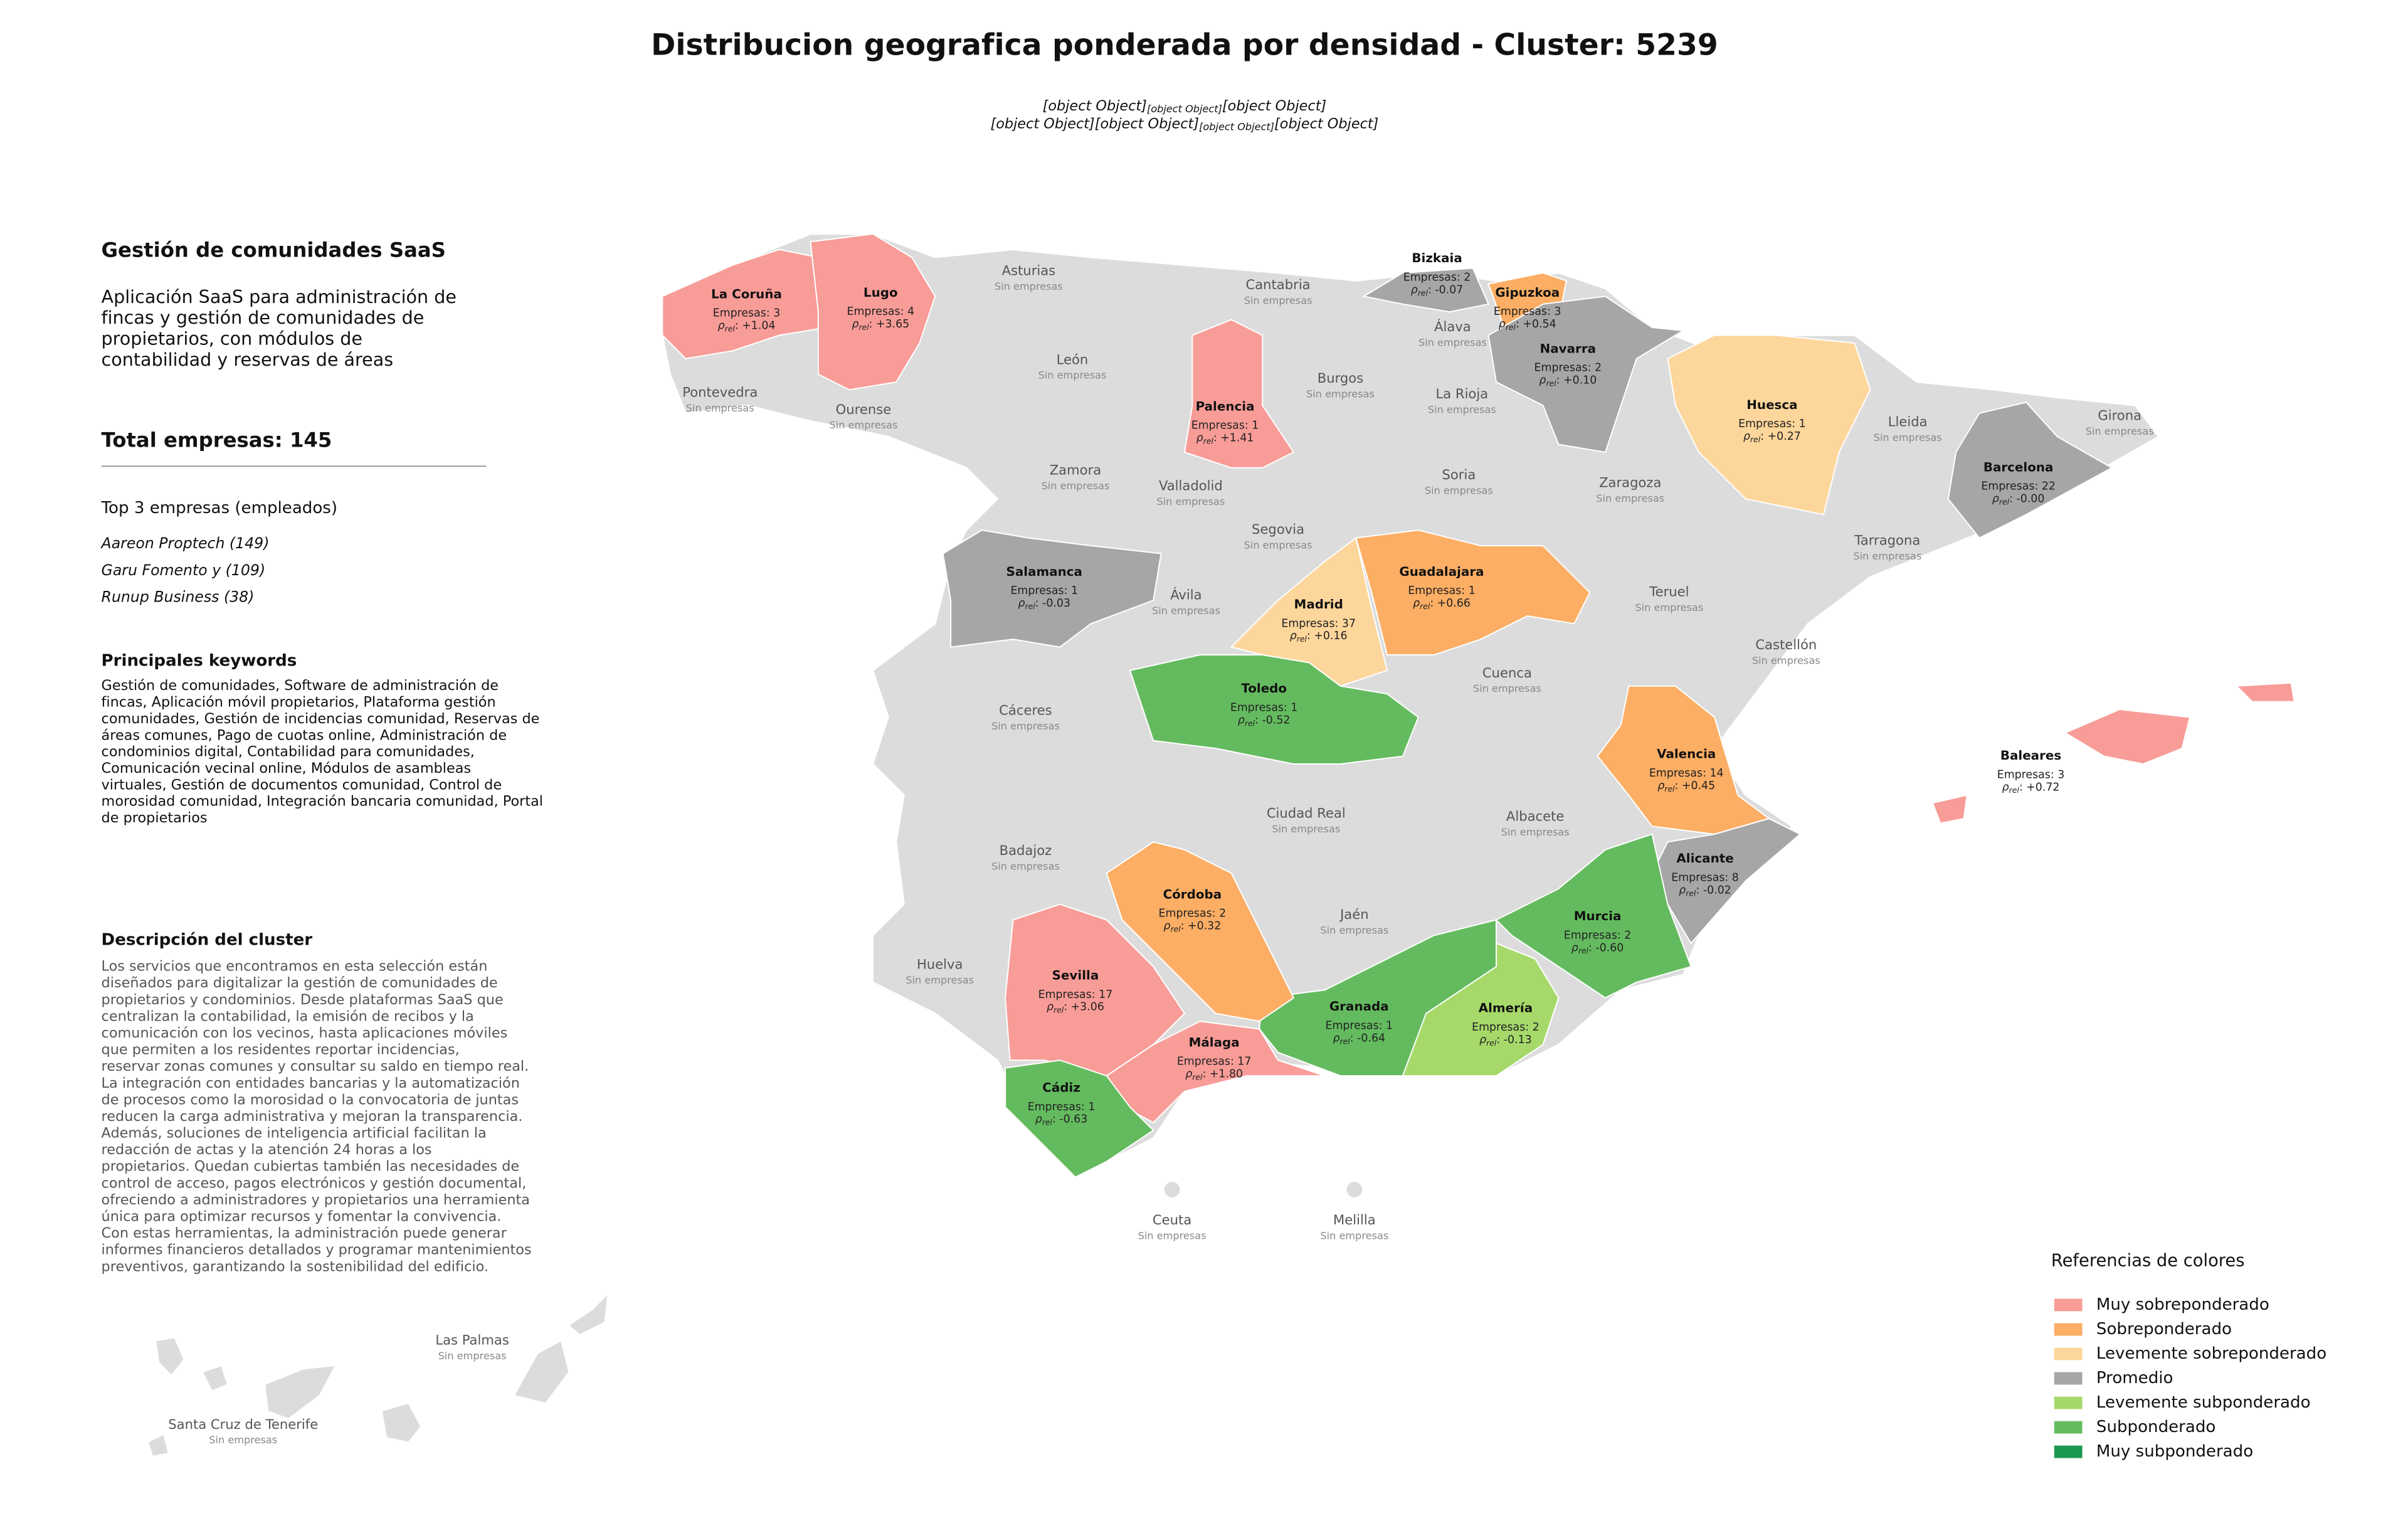 The height and width of the screenshot is (1528, 2408). Describe the element at coordinates (1454, 603) in the screenshot. I see `rho-value: +0.66` at that location.